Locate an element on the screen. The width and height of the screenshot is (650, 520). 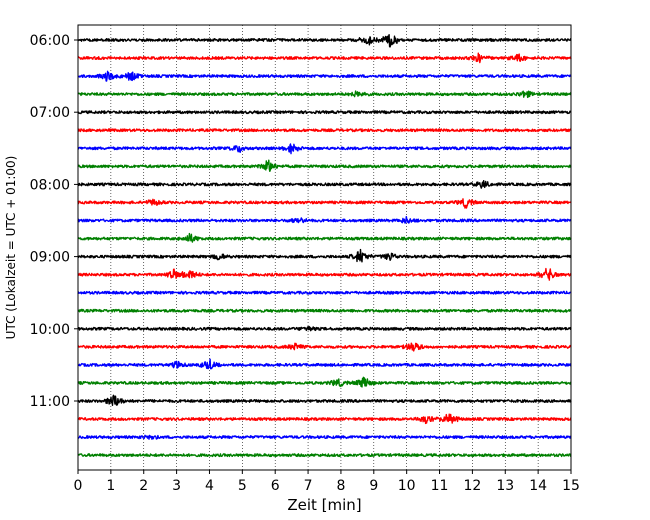
x-tick-label: 2 is located at coordinates (143, 486).